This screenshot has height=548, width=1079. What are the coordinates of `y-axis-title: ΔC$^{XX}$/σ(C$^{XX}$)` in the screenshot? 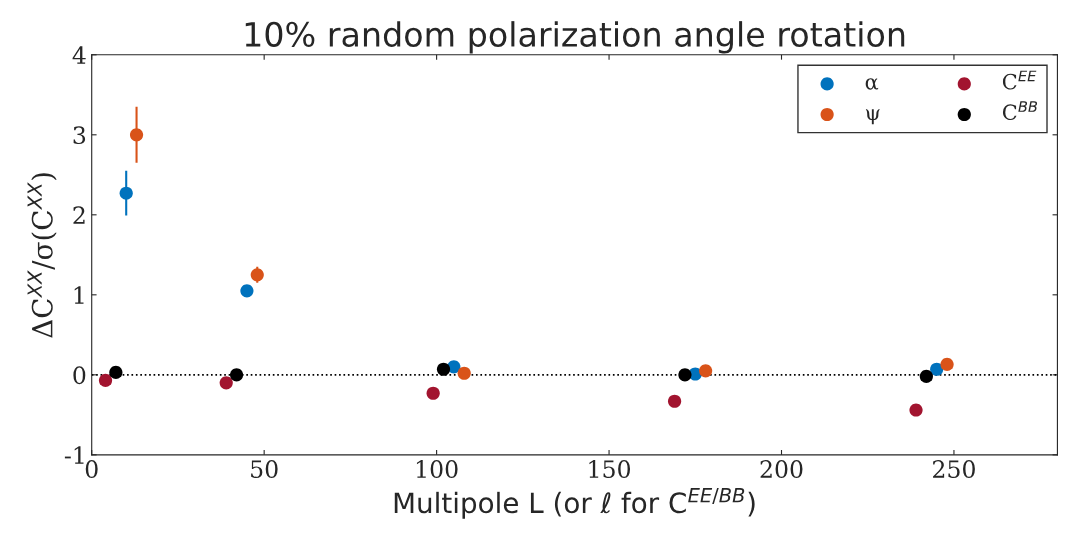 It's located at (42, 255).